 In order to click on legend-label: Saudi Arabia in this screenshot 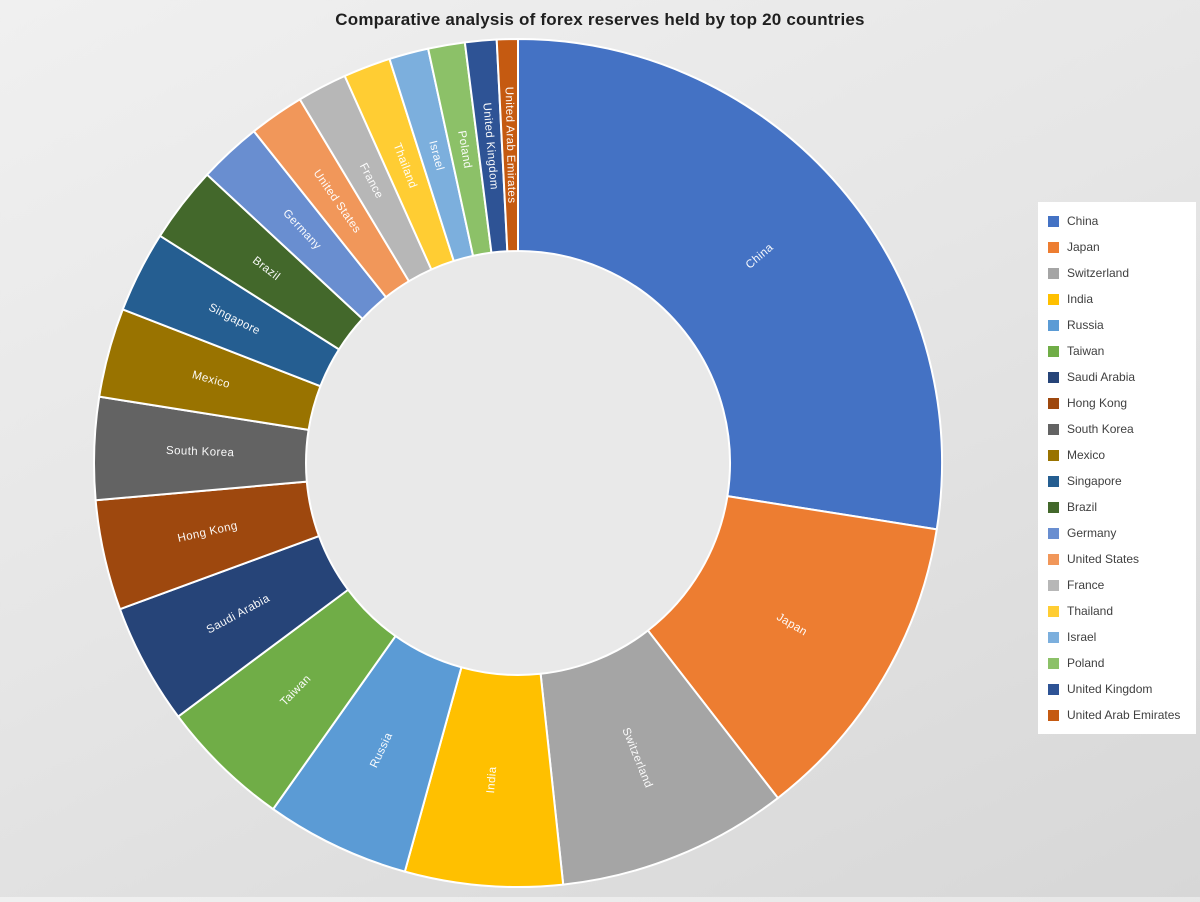, I will do `click(1101, 377)`.